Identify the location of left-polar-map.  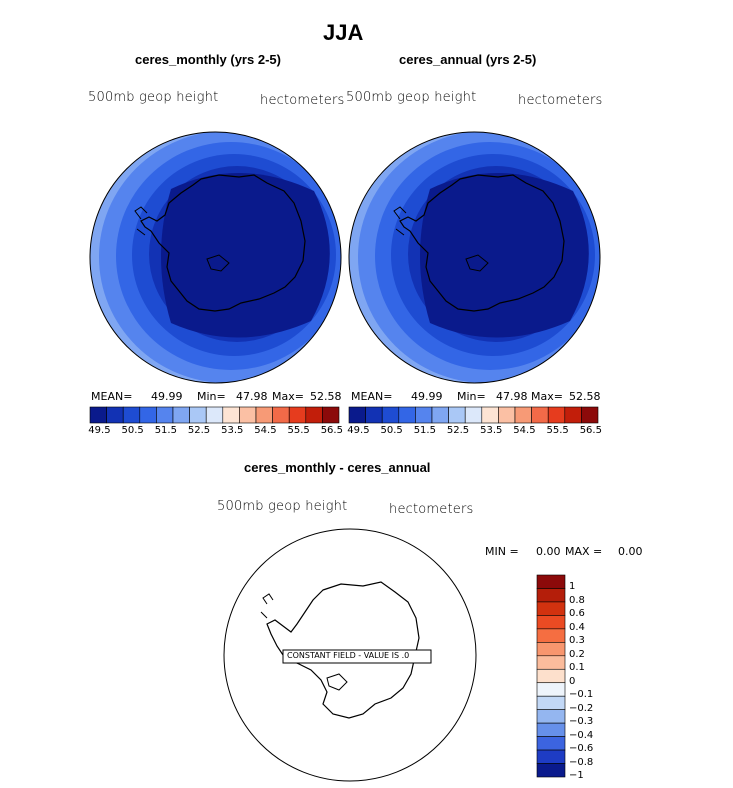
(215, 257).